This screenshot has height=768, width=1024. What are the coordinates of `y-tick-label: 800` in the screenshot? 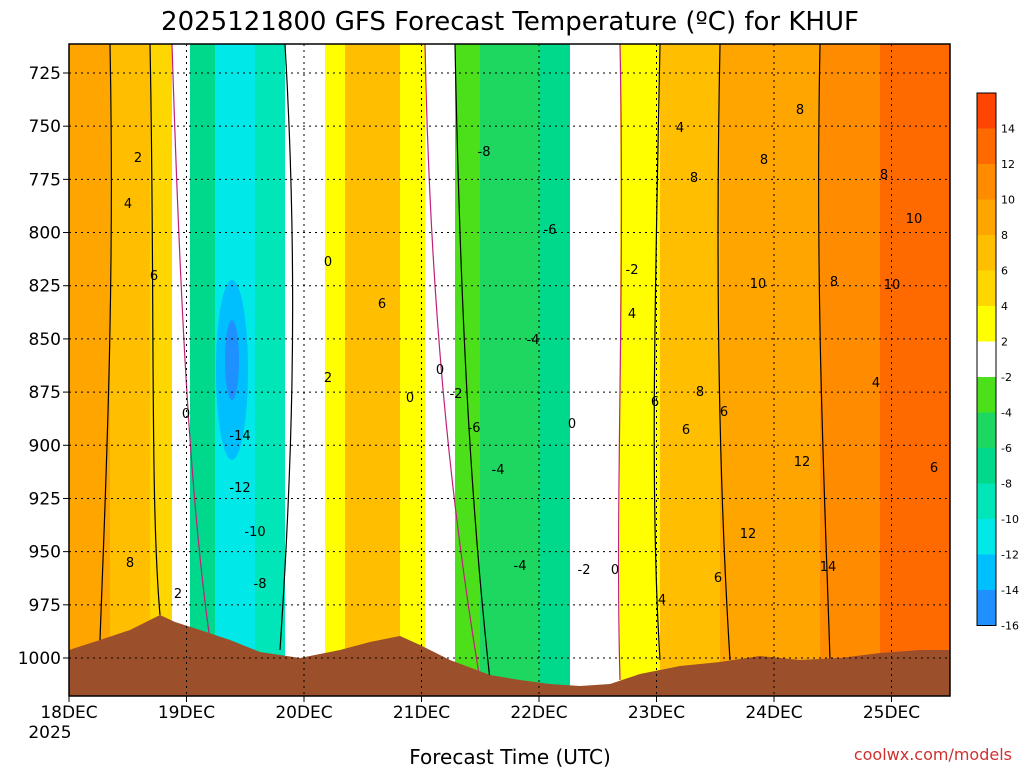 It's located at (45, 234).